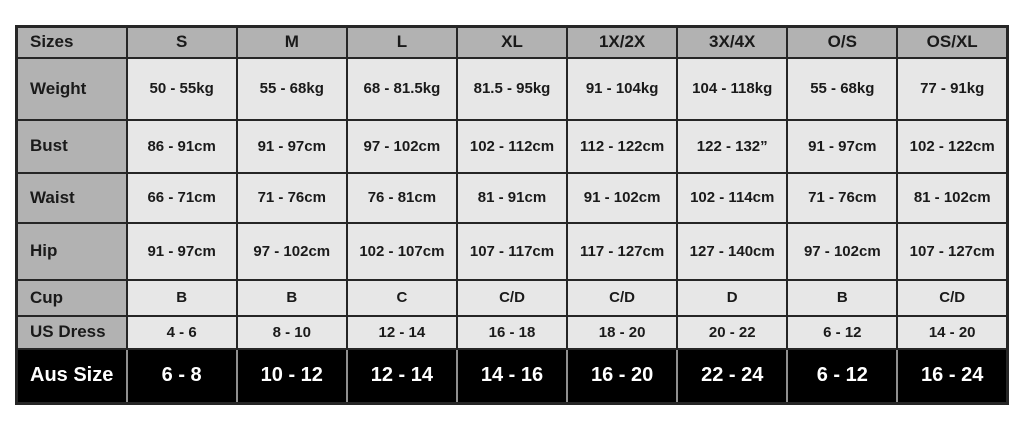 This screenshot has height=437, width=1024. What do you see at coordinates (952, 197) in the screenshot?
I see `data-cell: 81 - 102cm` at bounding box center [952, 197].